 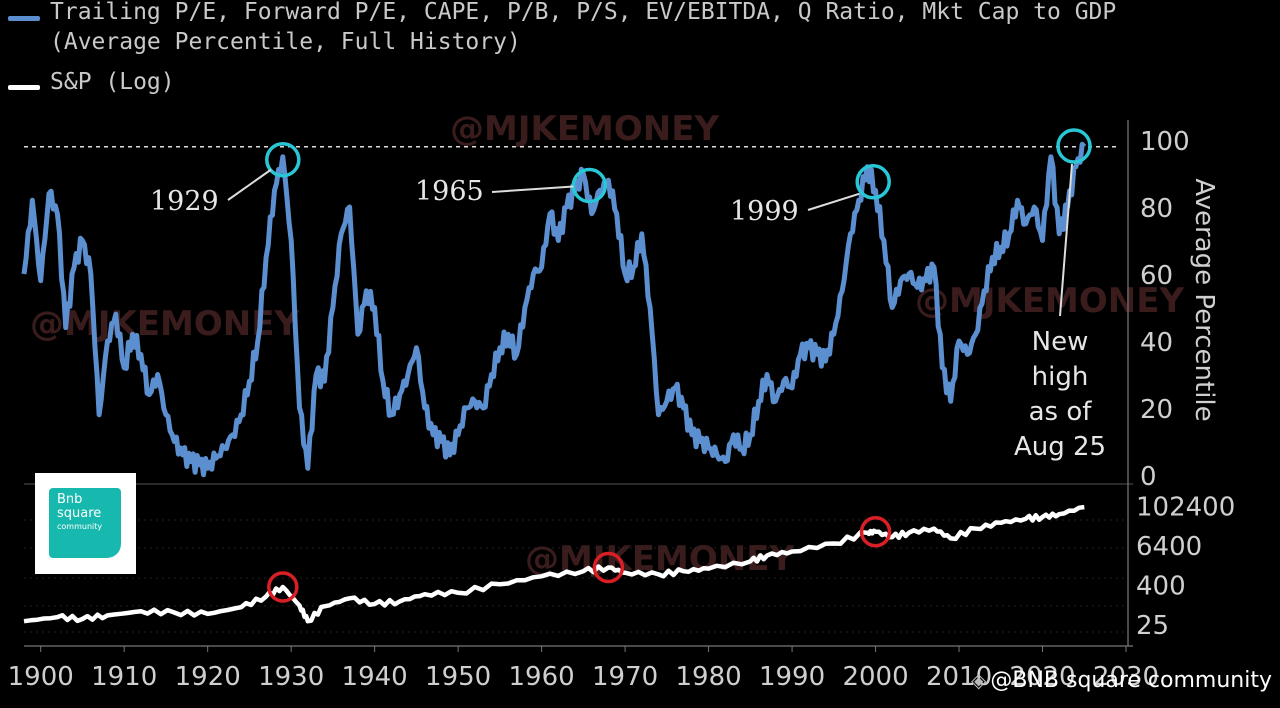 I want to click on annotation-label-1999: 1999, so click(x=764, y=211).